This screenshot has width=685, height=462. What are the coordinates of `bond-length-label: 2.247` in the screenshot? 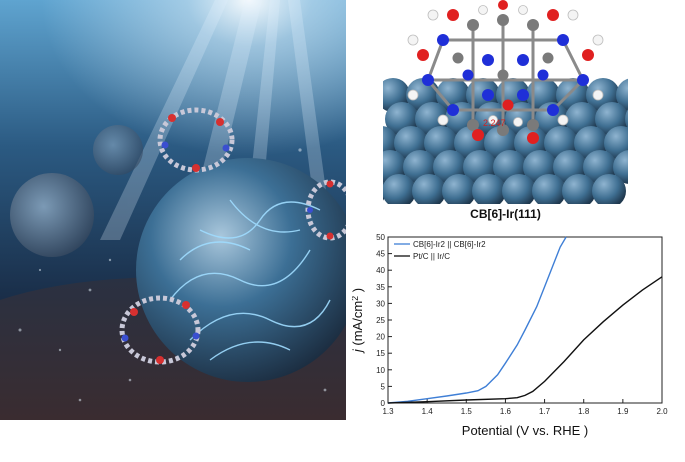 It's located at (494, 123).